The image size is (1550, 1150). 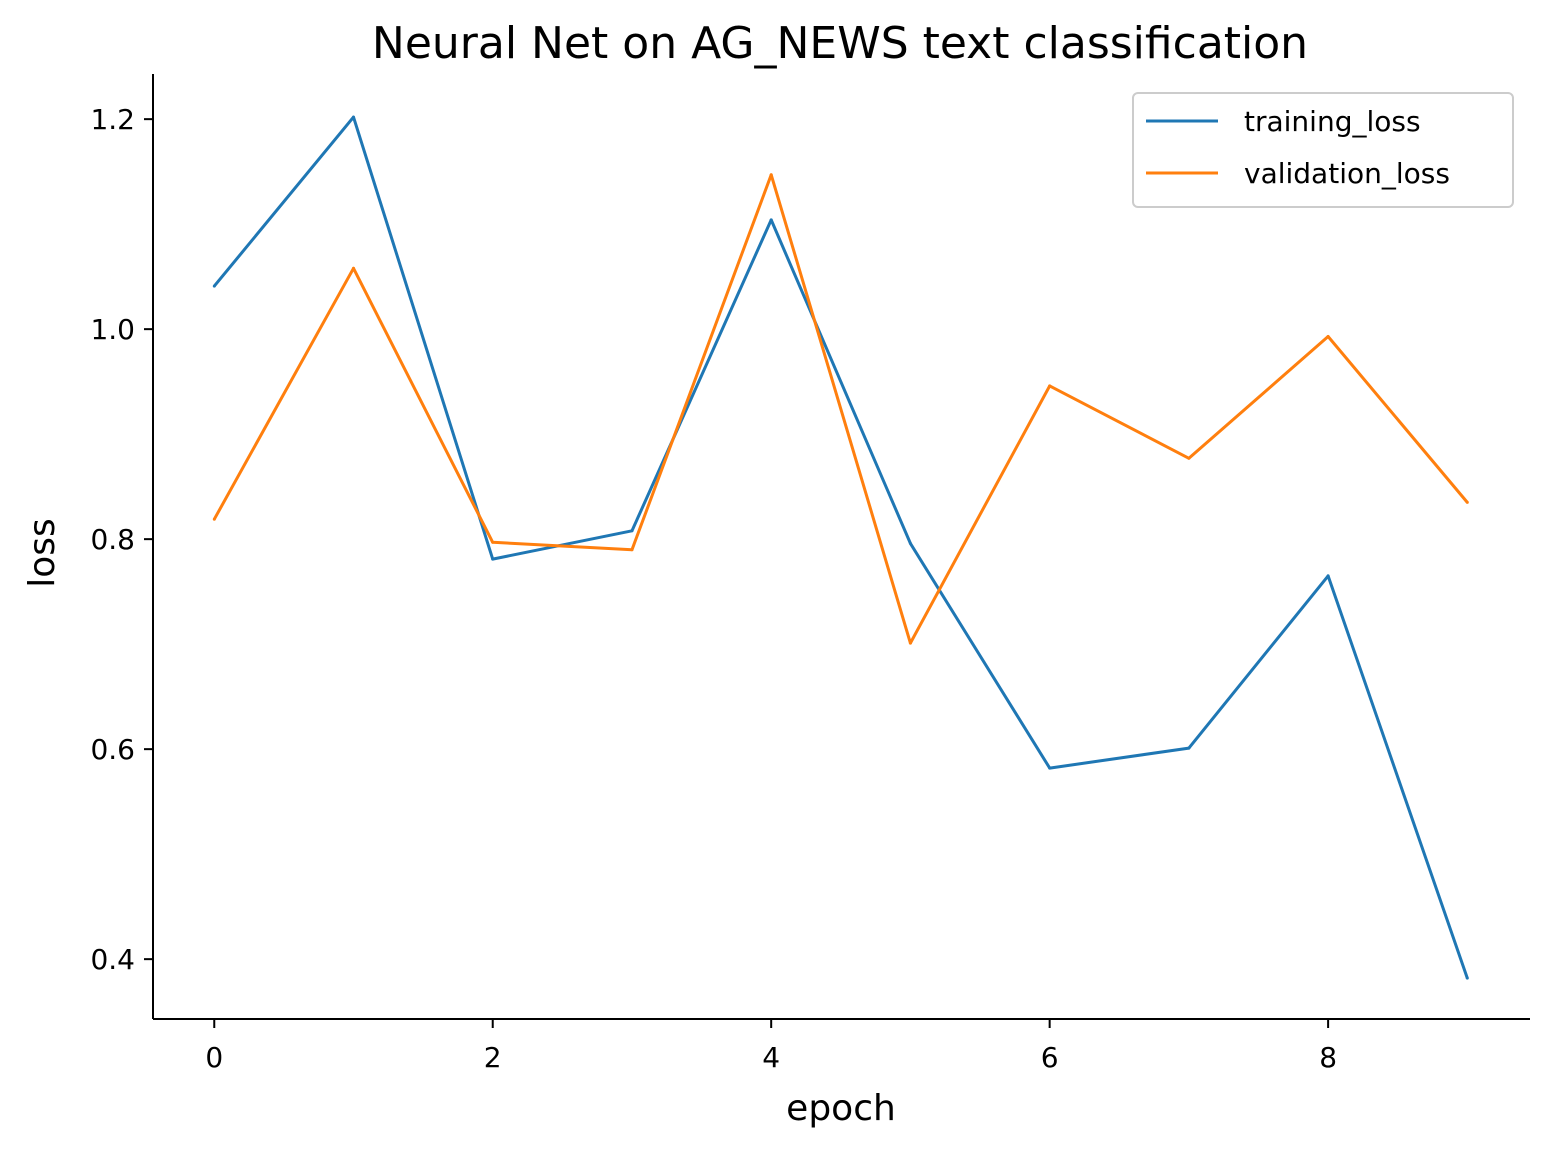 What do you see at coordinates (112, 959) in the screenshot?
I see `y-tick-label: 0.4` at bounding box center [112, 959].